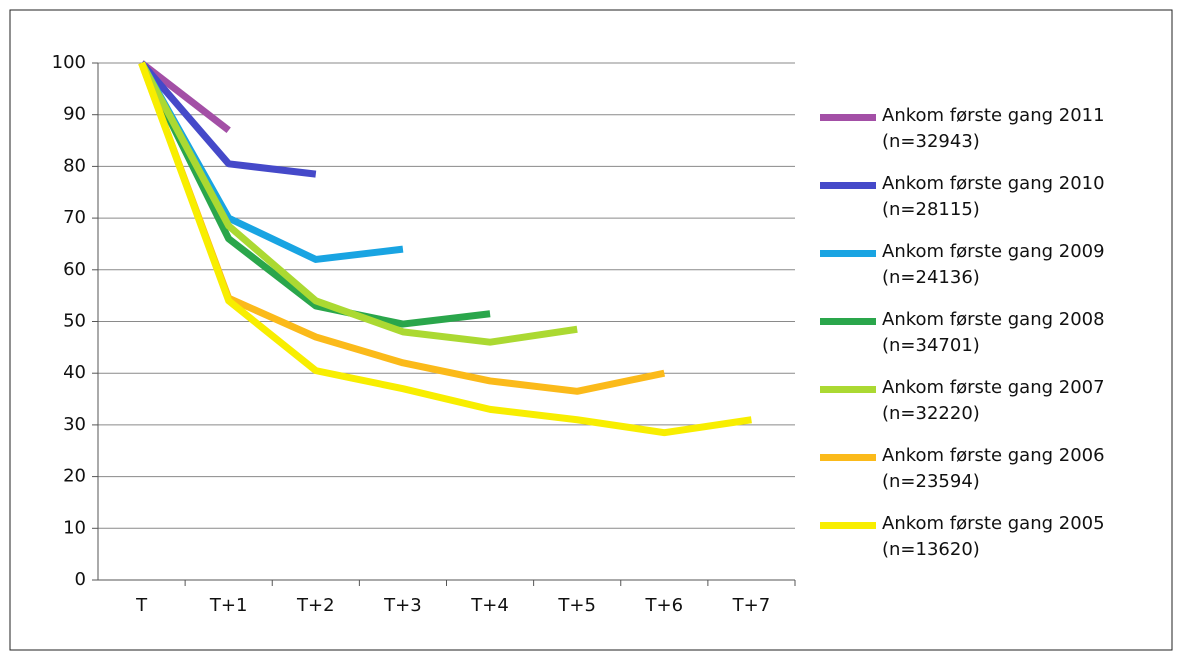 This screenshot has width=1183, height=662. I want to click on x-tick-label: T+4, so click(489, 605).